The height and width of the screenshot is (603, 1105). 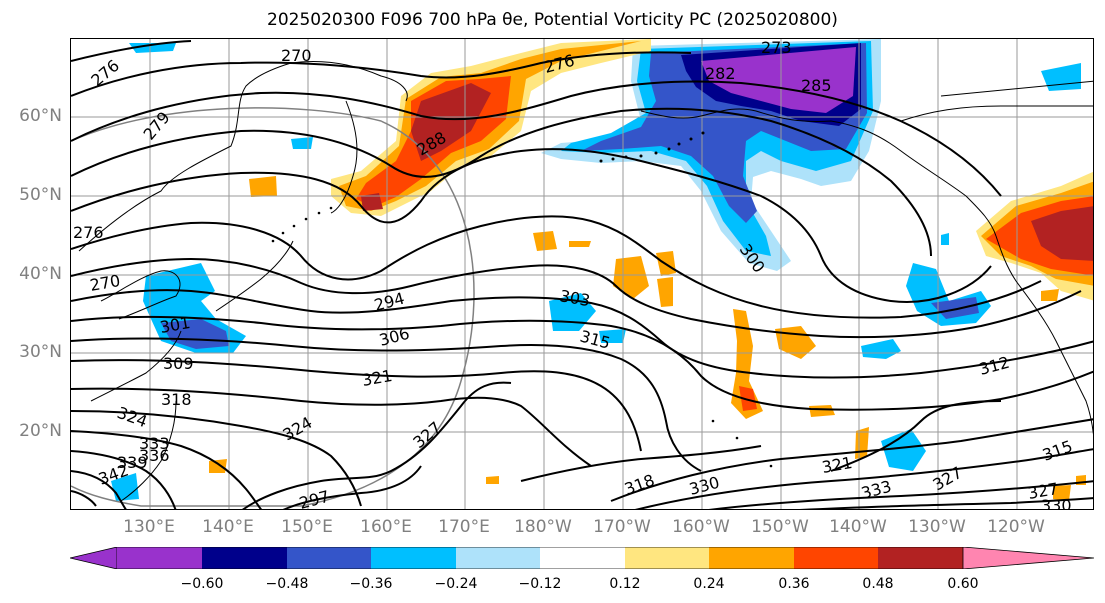 I want to click on contour-label-321-b: 321, so click(x=836, y=465).